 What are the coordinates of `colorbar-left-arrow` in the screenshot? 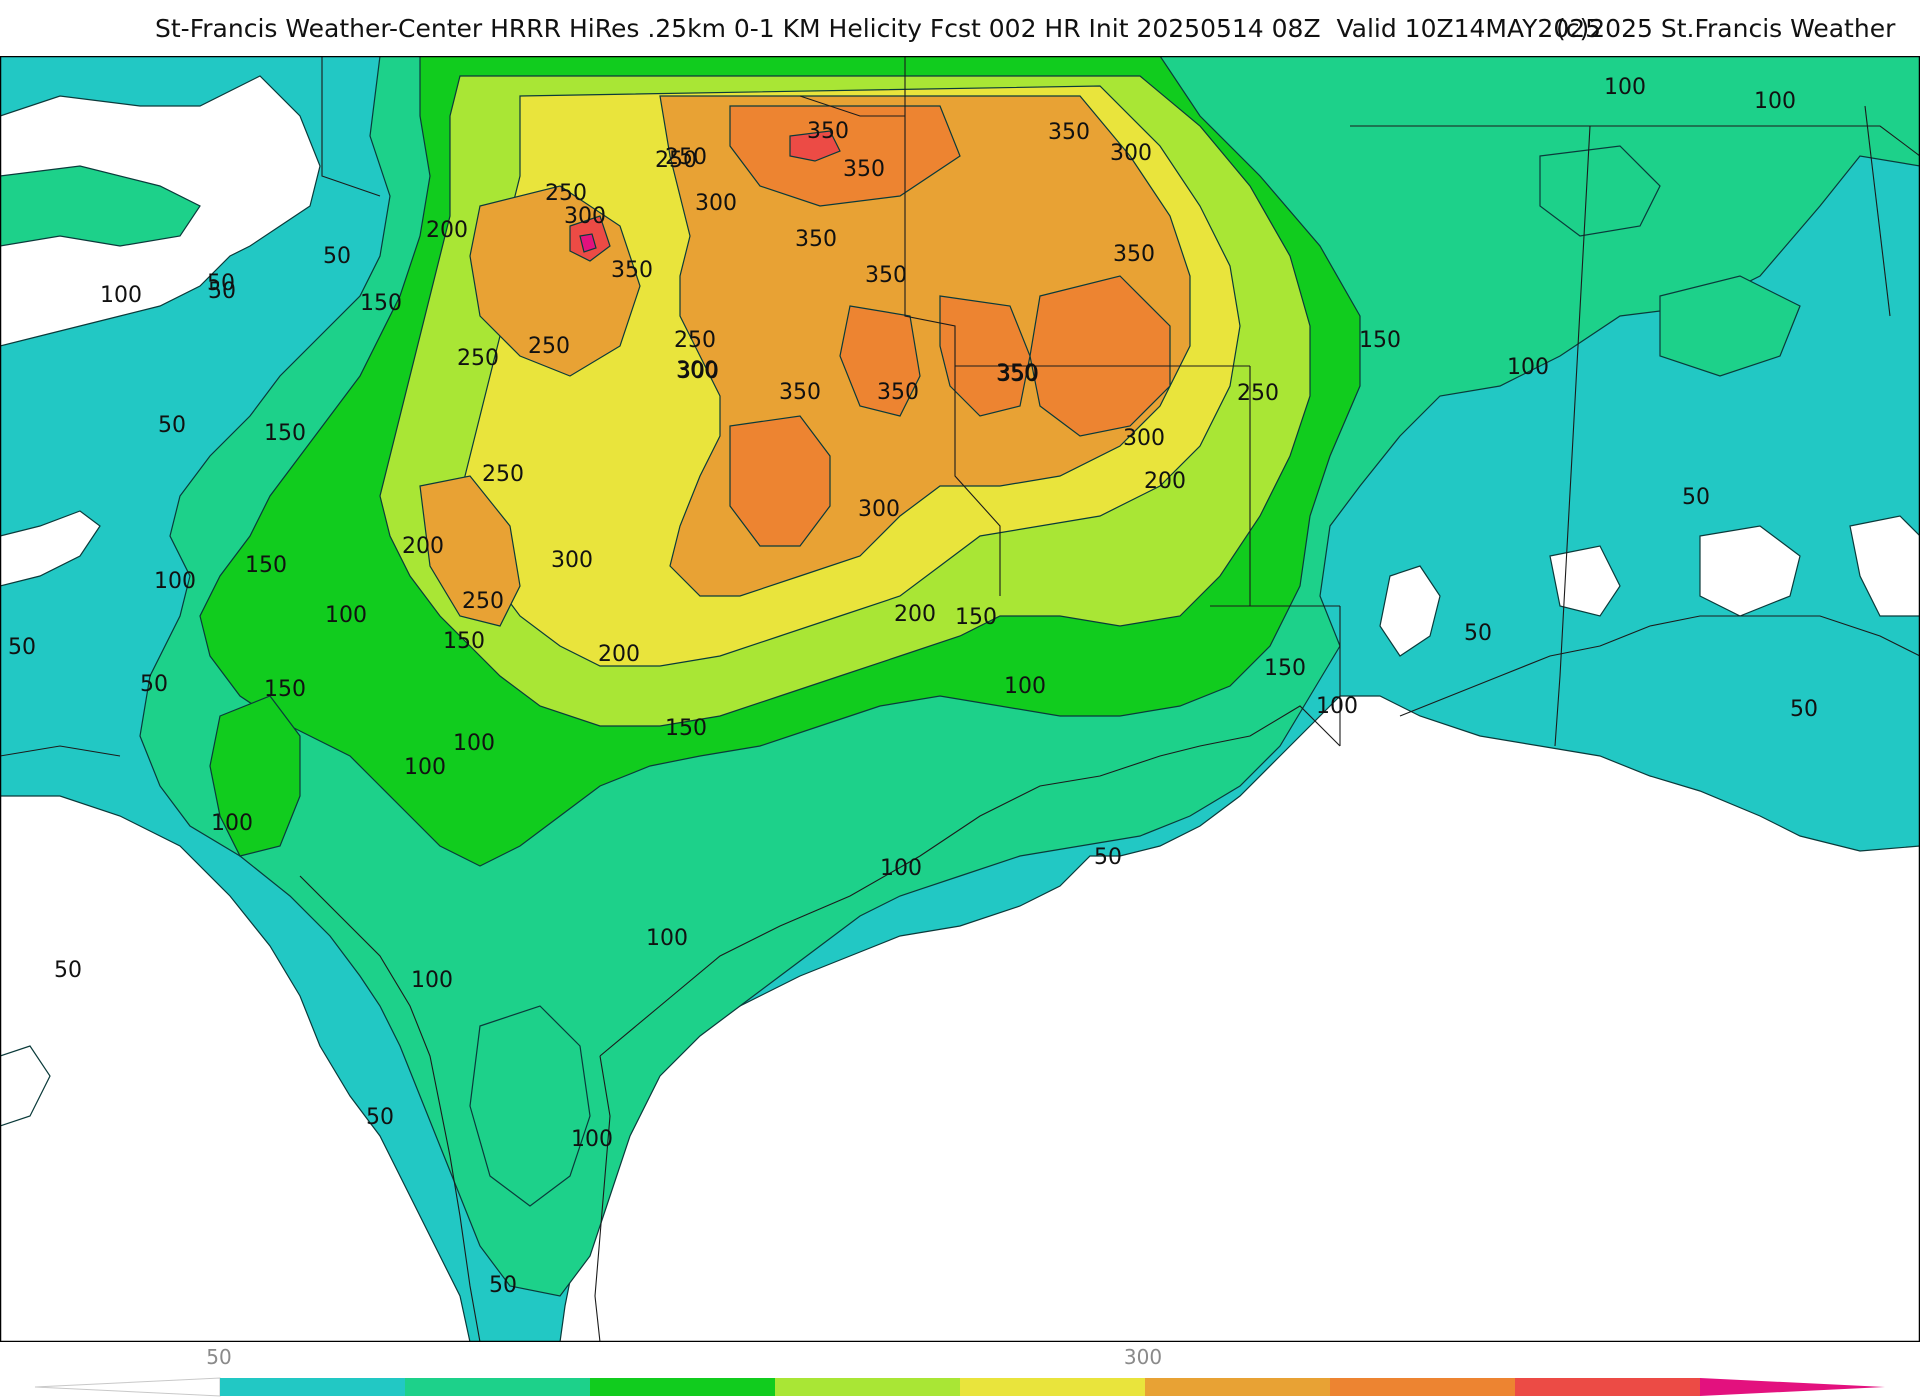 It's located at (127, 1387).